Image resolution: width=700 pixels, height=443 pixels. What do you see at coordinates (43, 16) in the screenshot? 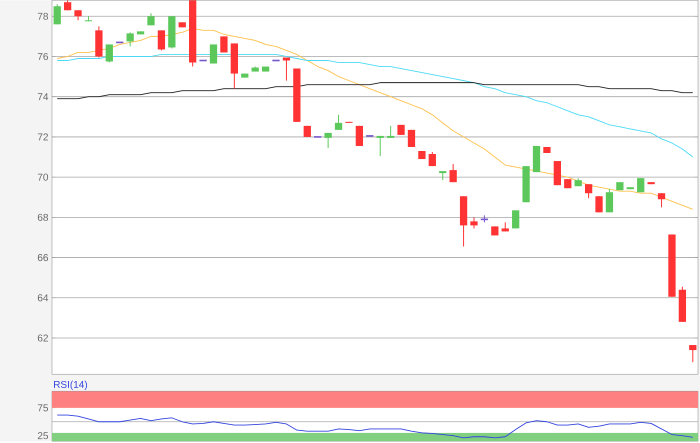
I see `y-tick-label: 78` at bounding box center [43, 16].